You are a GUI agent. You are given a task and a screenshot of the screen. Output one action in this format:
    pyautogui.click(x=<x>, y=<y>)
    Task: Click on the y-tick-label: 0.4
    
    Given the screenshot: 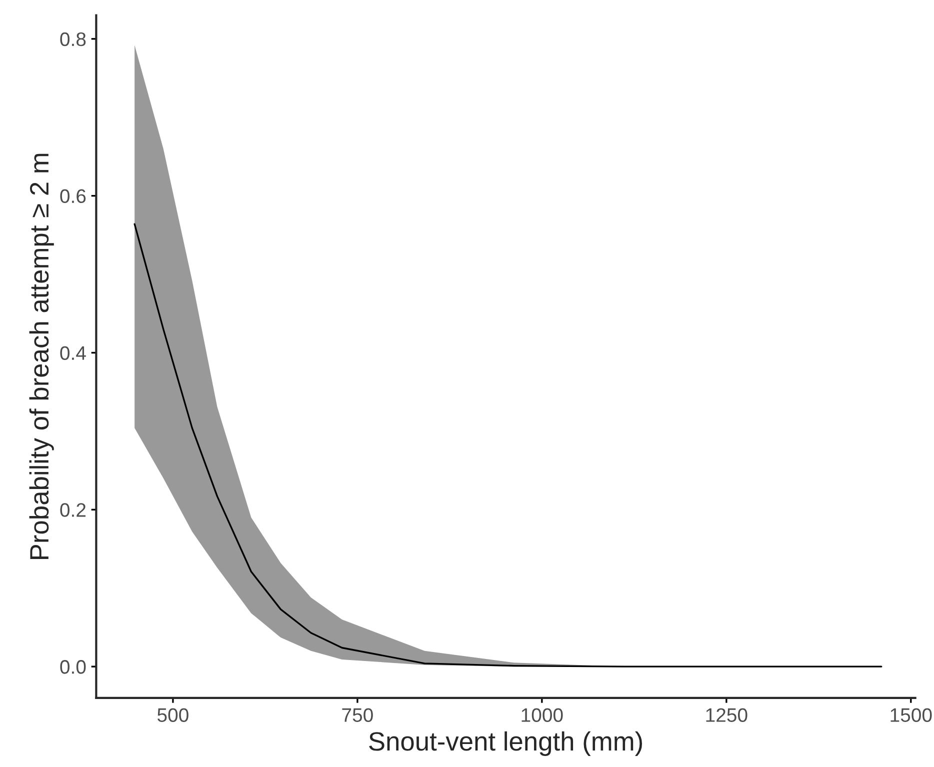 What is the action you would take?
    pyautogui.click(x=73, y=353)
    